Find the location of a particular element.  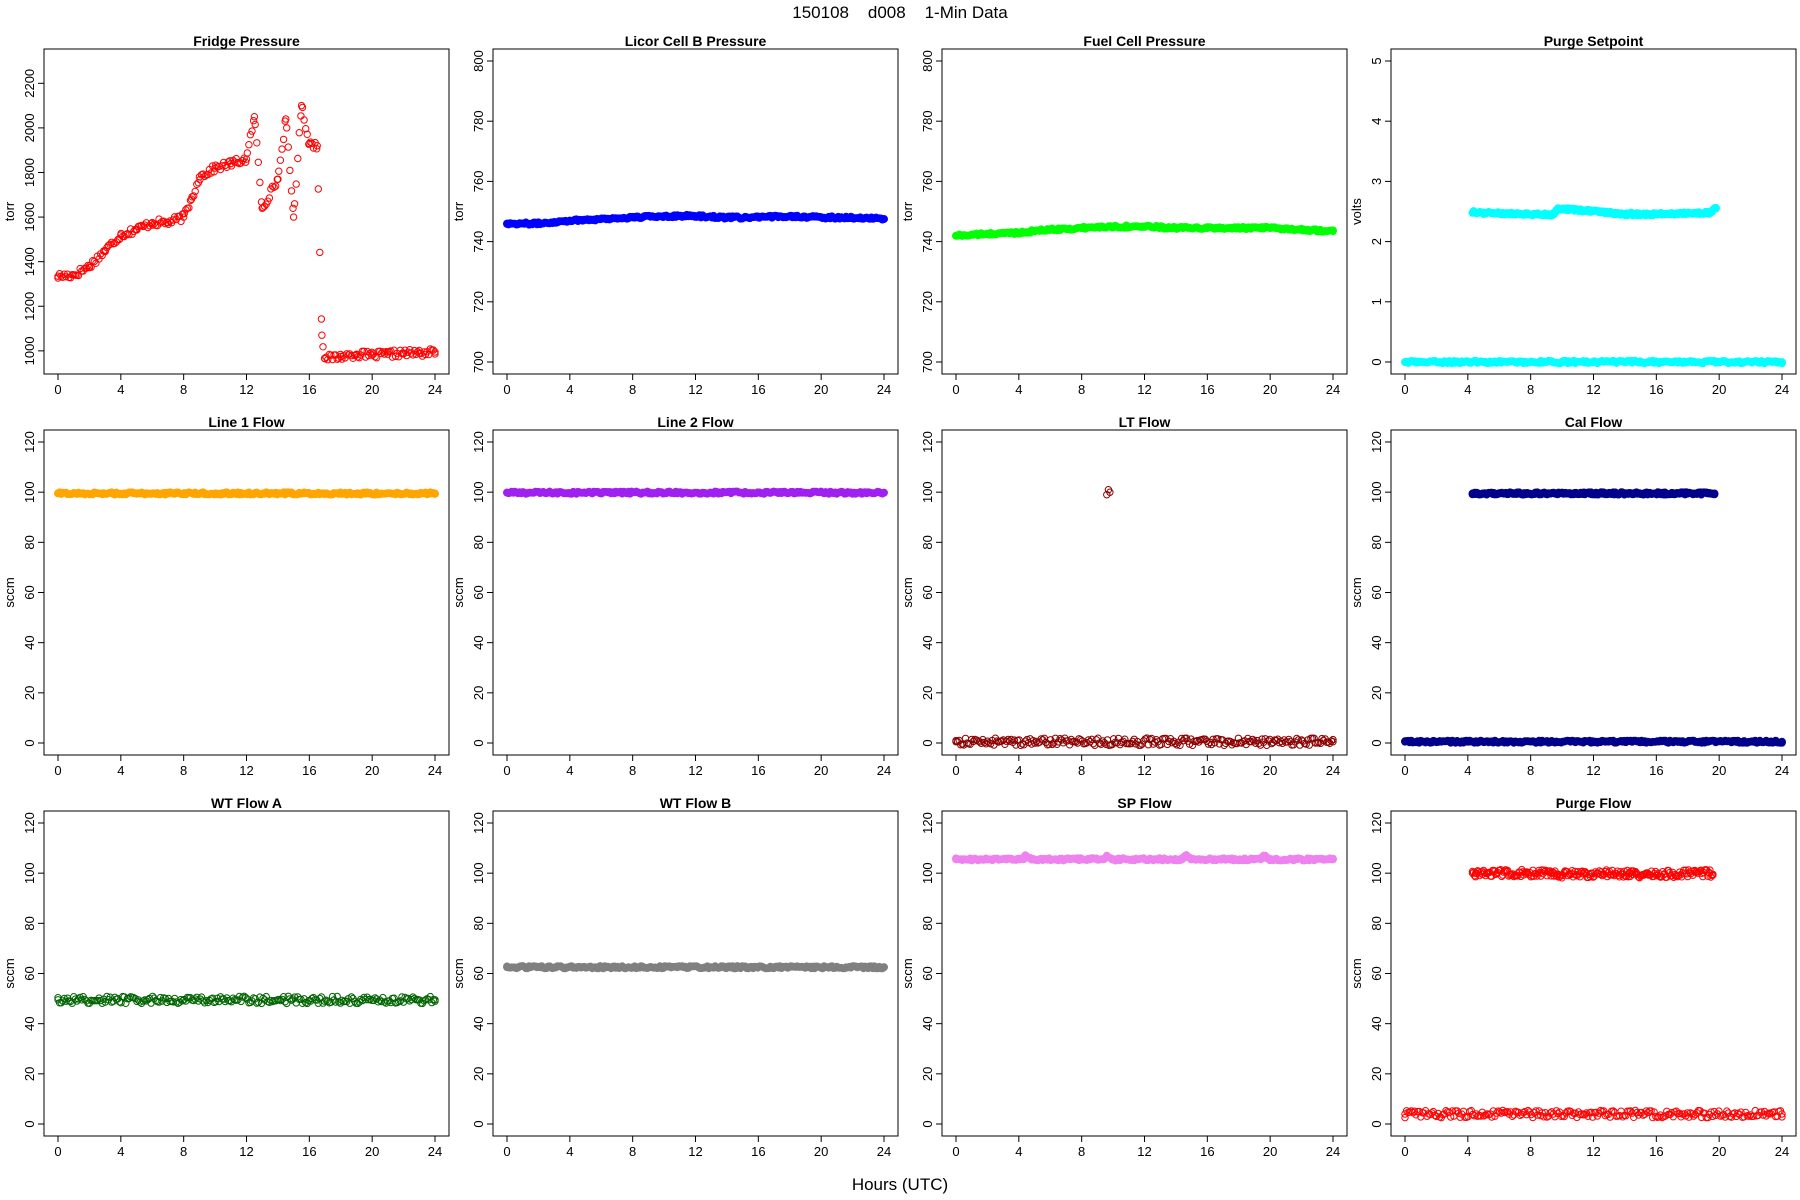

y-tick-label: 40 is located at coordinates (1376, 1023).